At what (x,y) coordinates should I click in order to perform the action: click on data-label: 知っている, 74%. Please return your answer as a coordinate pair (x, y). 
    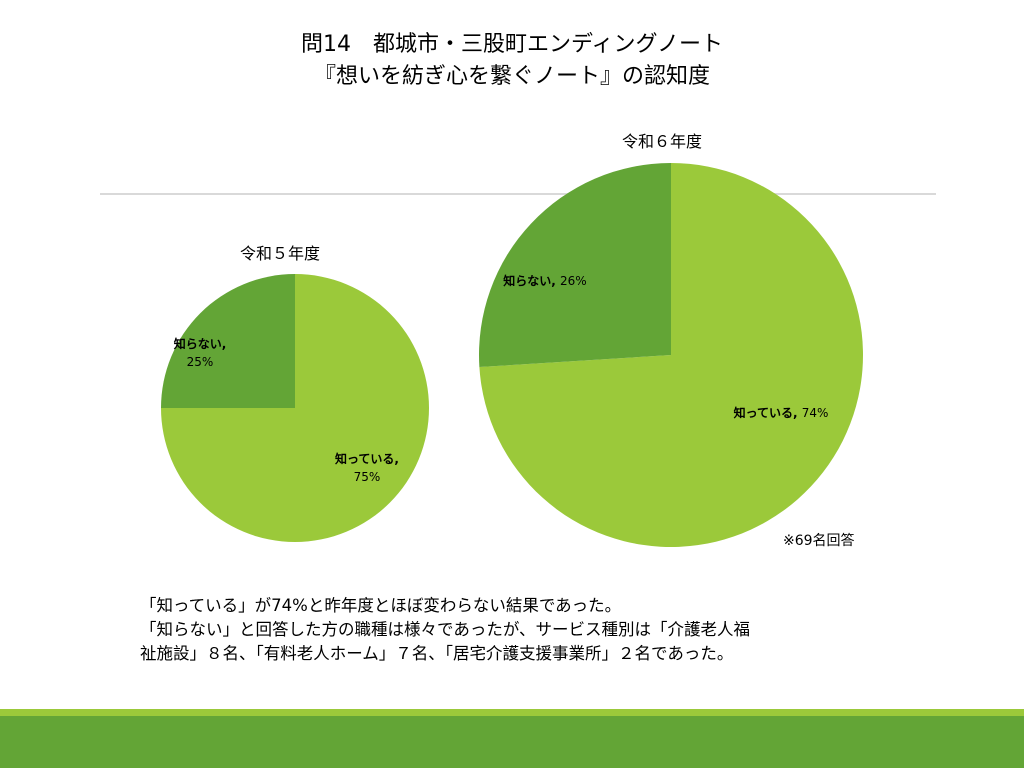
    Looking at the image, I should click on (781, 412).